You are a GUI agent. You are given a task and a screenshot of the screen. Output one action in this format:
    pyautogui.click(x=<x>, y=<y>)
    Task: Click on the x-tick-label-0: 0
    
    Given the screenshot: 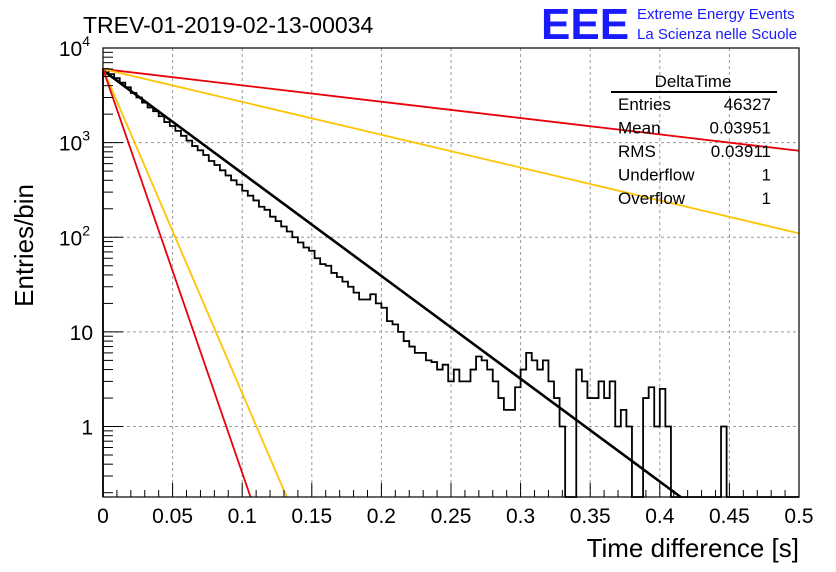 What is the action you would take?
    pyautogui.click(x=103, y=516)
    